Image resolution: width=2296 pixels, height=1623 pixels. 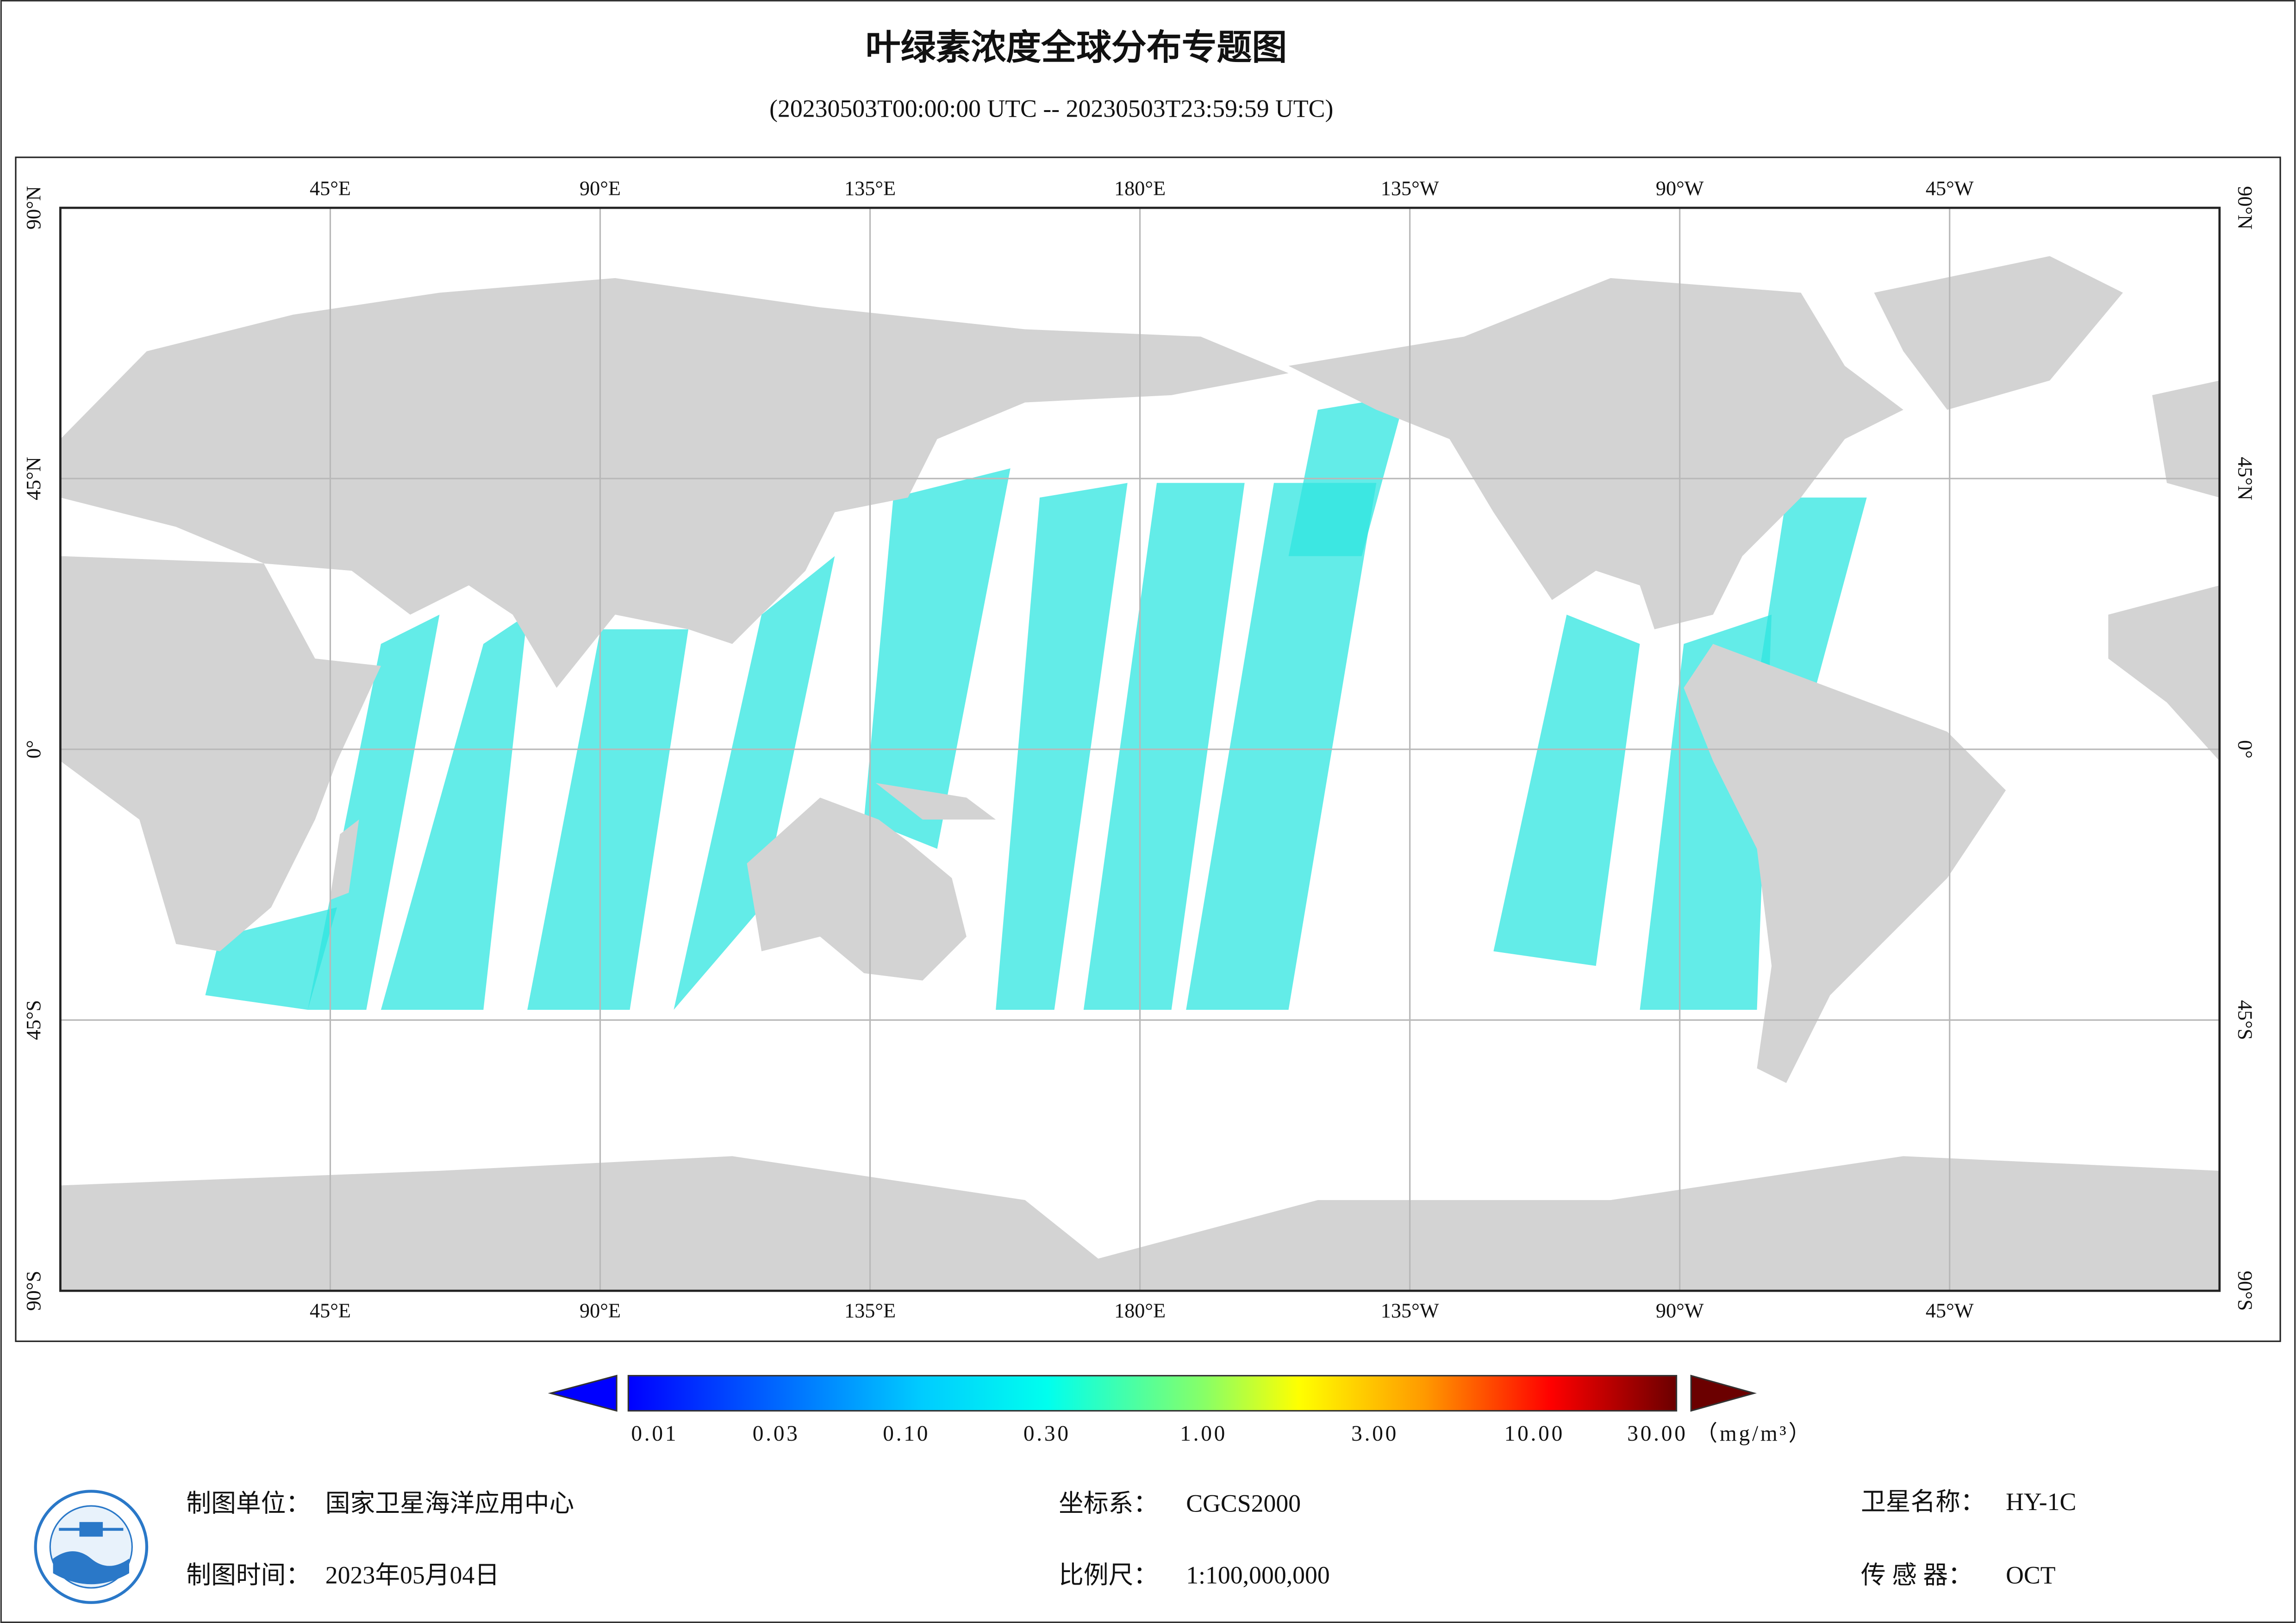 I want to click on colorbar-tick-label: 1.00, so click(x=1203, y=1434).